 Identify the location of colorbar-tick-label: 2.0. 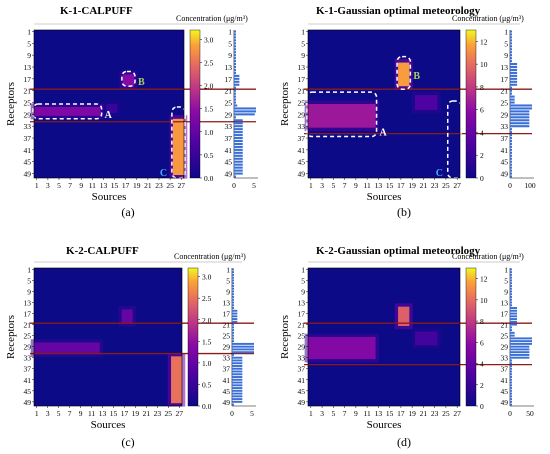
(207, 320).